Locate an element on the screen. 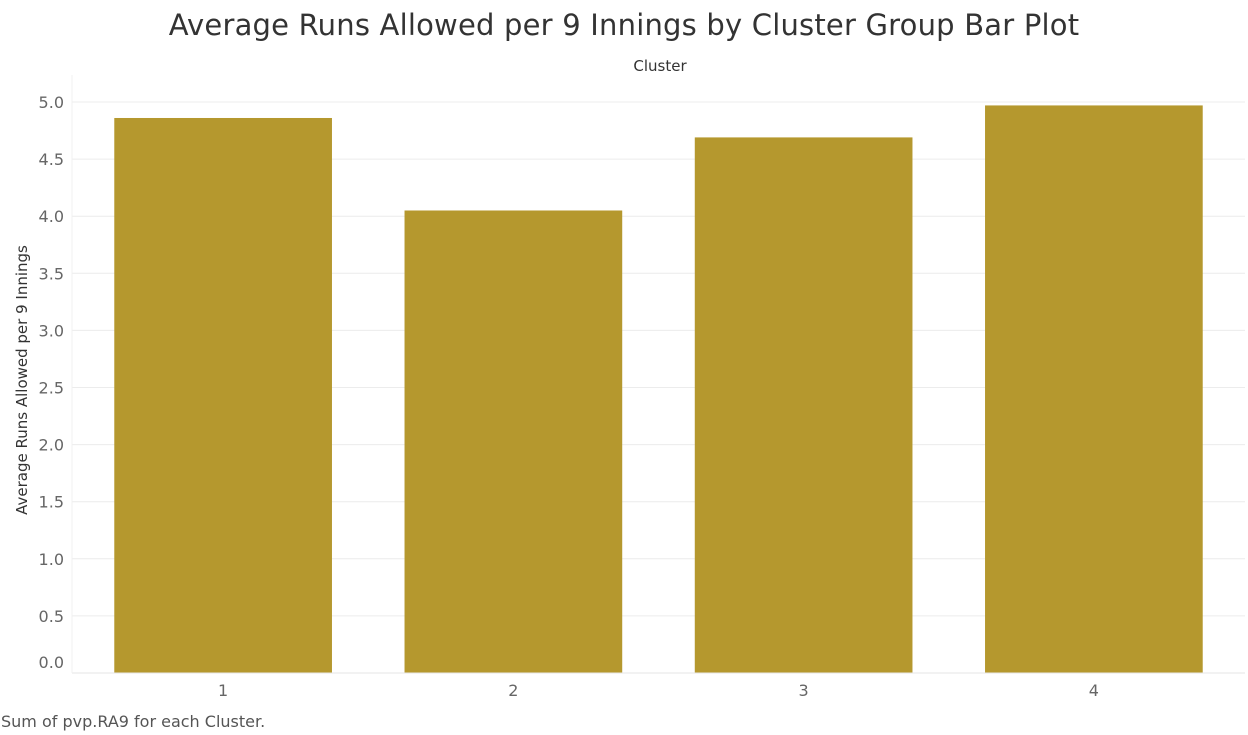 The width and height of the screenshot is (1248, 735). x-tick-label: 2 is located at coordinates (513, 690).